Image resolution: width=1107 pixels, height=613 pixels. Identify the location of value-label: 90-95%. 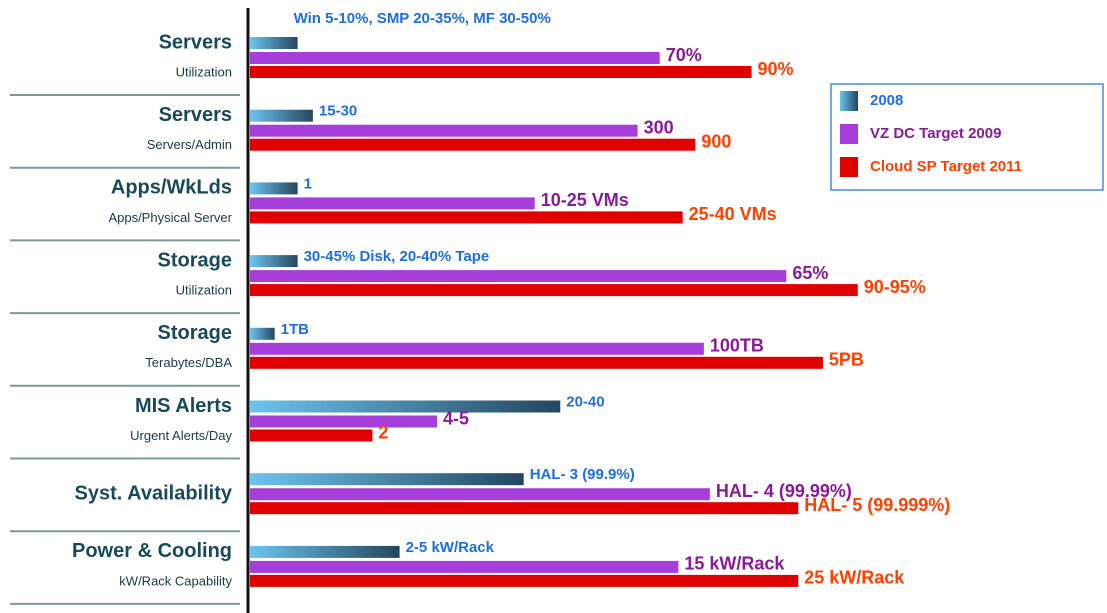
(895, 287).